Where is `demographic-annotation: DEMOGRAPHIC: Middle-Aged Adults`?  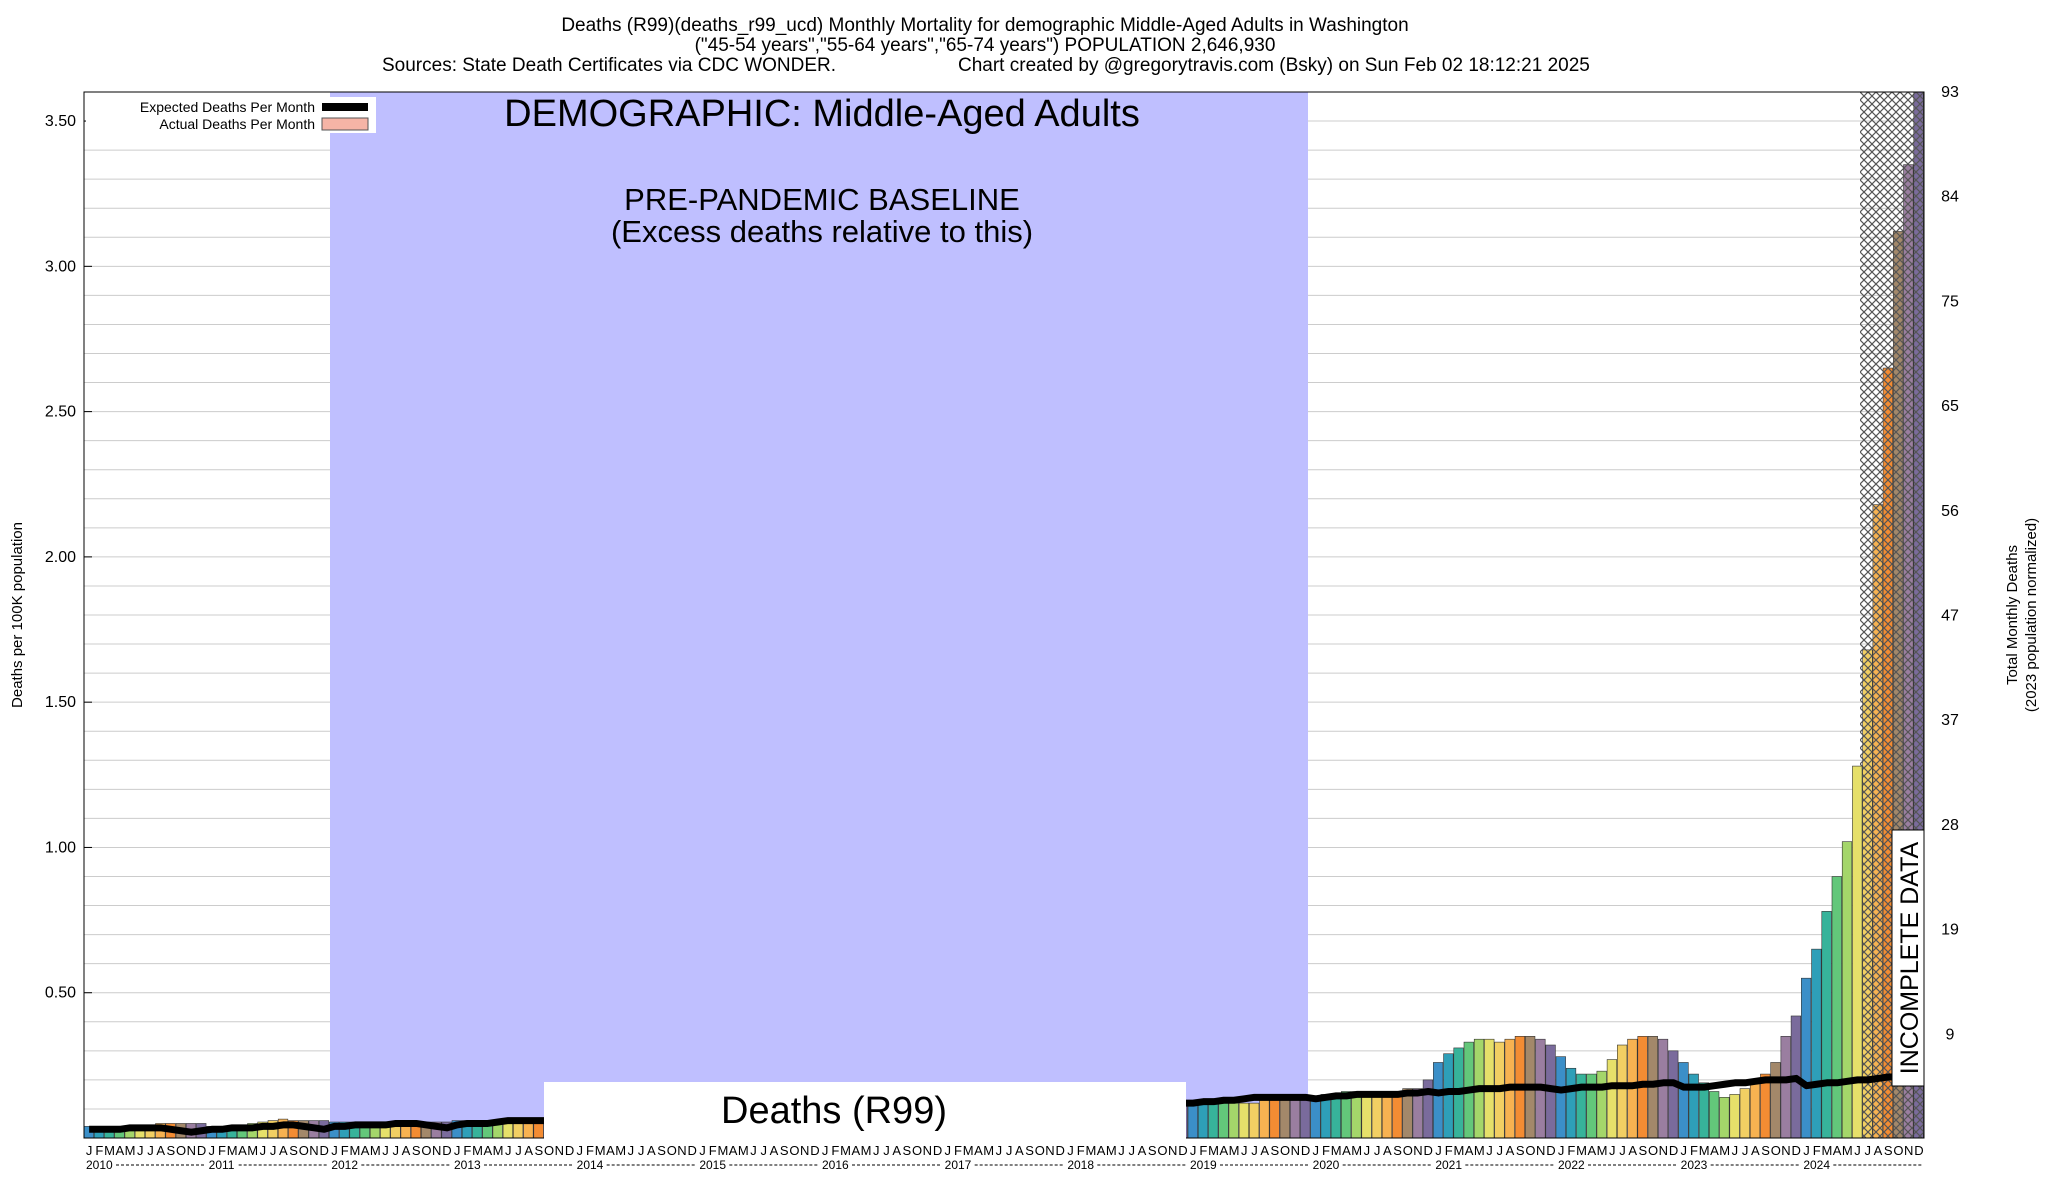 demographic-annotation: DEMOGRAPHIC: Middle-Aged Adults is located at coordinates (822, 114).